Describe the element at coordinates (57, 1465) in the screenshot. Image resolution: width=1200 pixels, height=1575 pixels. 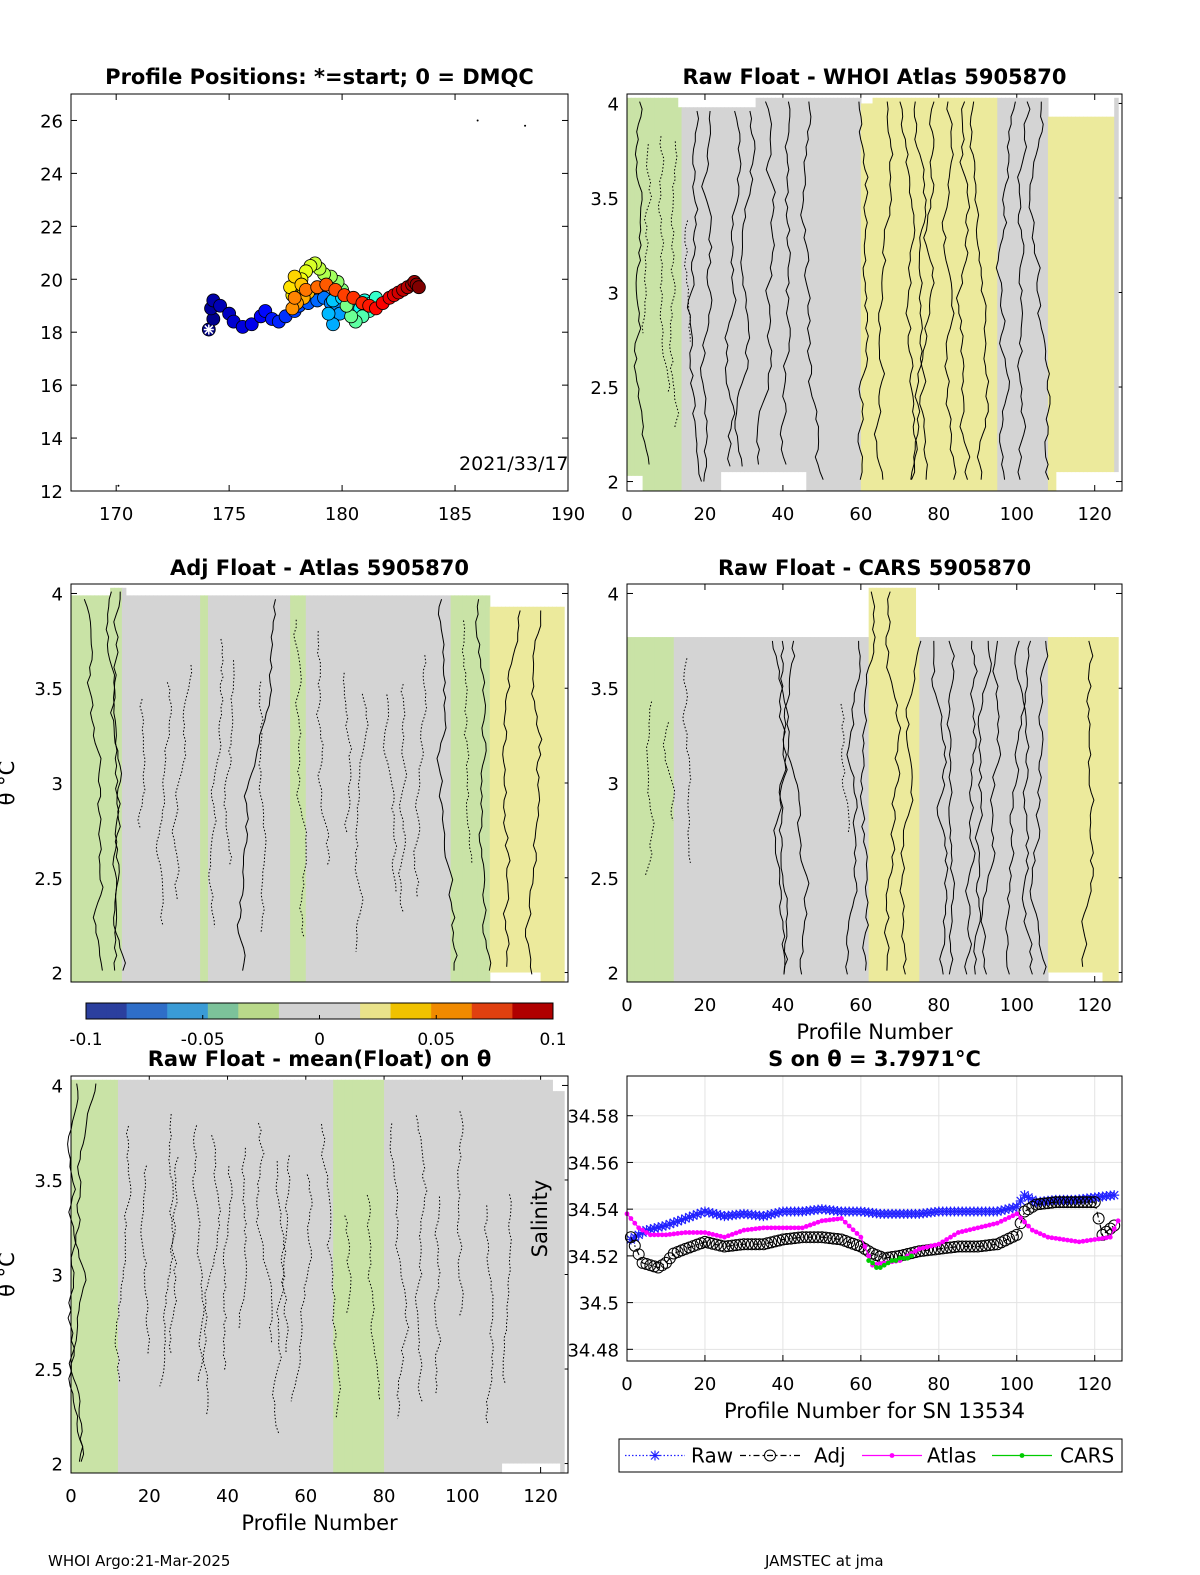
I see `y-tick-label: 2` at that location.